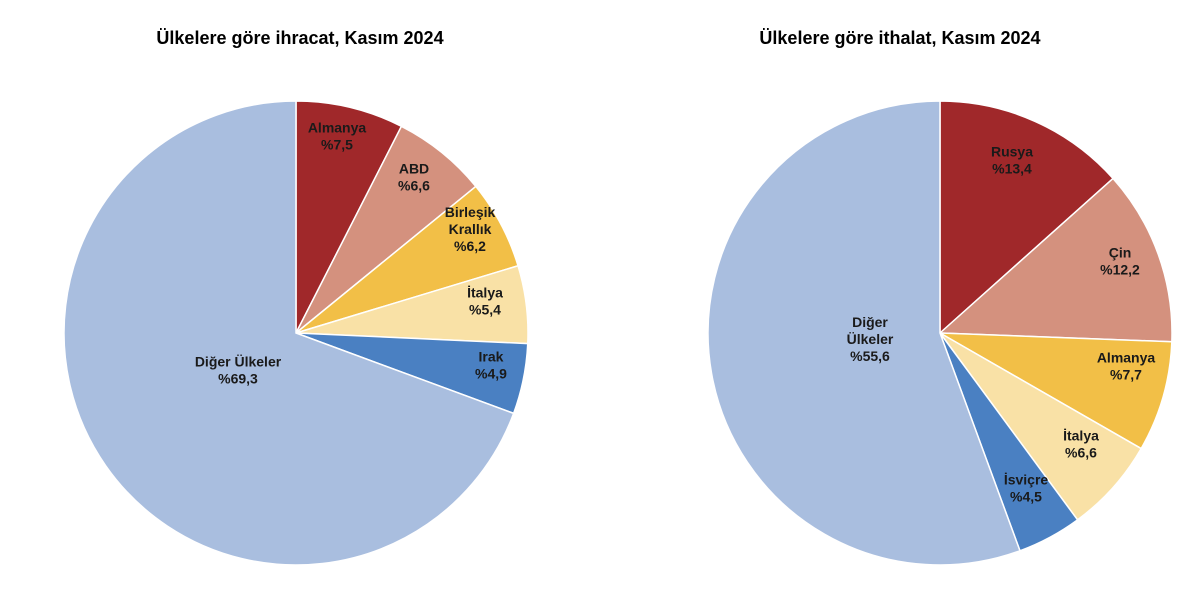  I want to click on import-label-almanya: Almanya %7,7, so click(1126, 365).